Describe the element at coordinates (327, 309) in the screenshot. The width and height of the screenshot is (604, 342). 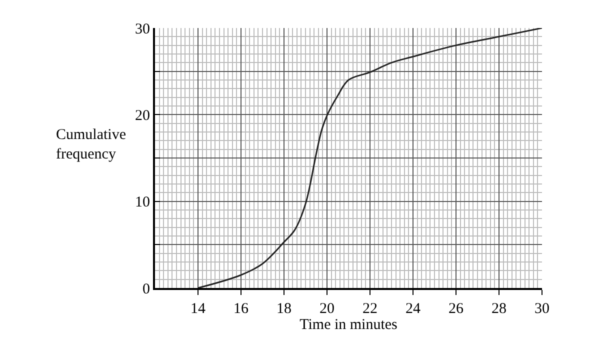
I see `x-tick-label: 20` at that location.